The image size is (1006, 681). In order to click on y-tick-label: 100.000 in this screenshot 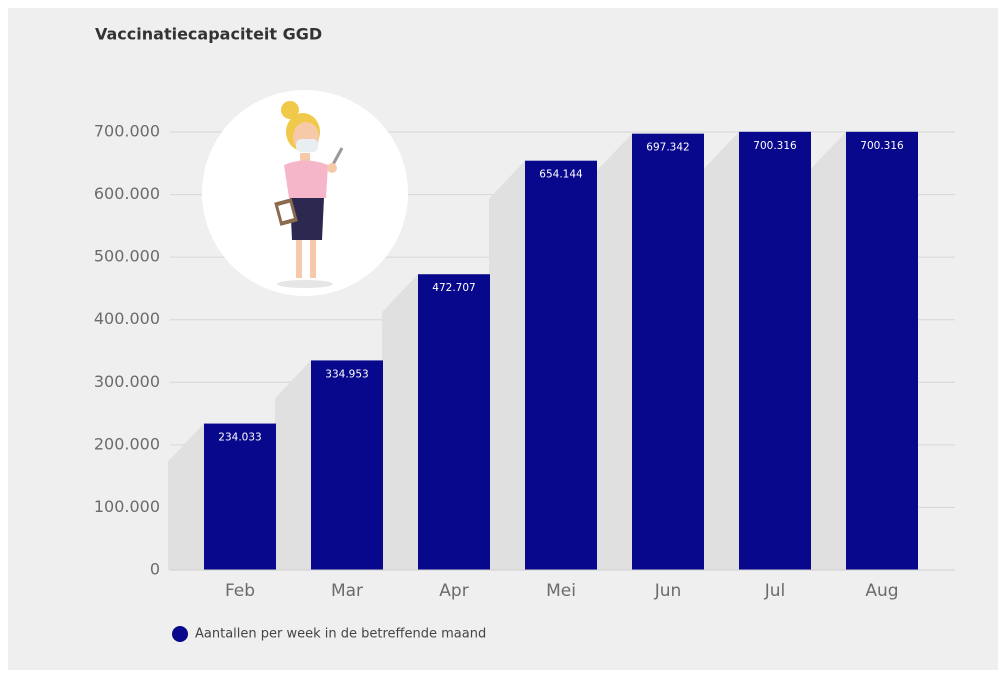, I will do `click(127, 506)`.